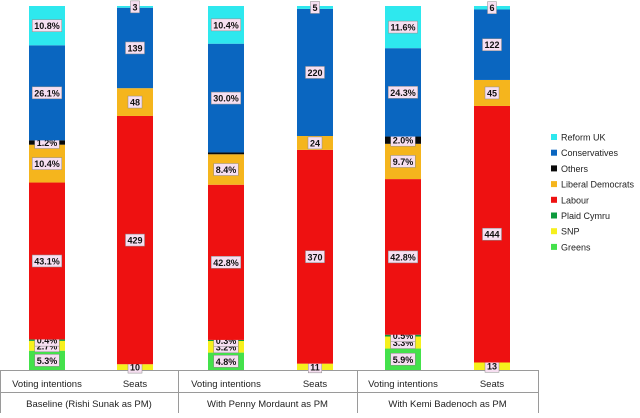 This screenshot has height=418, width=640. I want to click on group-1-voting-intentions-category-label: Voting intentions, so click(47, 384).